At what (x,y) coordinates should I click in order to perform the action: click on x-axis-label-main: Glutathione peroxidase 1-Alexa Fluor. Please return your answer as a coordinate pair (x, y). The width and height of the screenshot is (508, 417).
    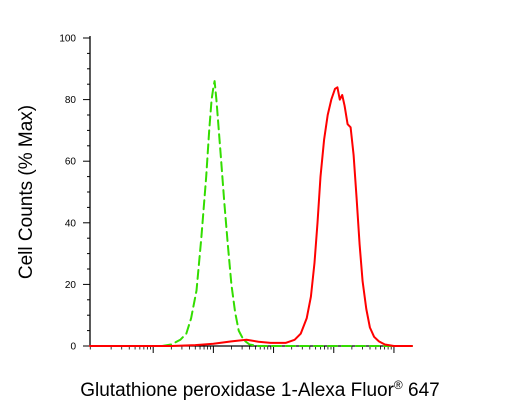
    Looking at the image, I should click on (237, 390).